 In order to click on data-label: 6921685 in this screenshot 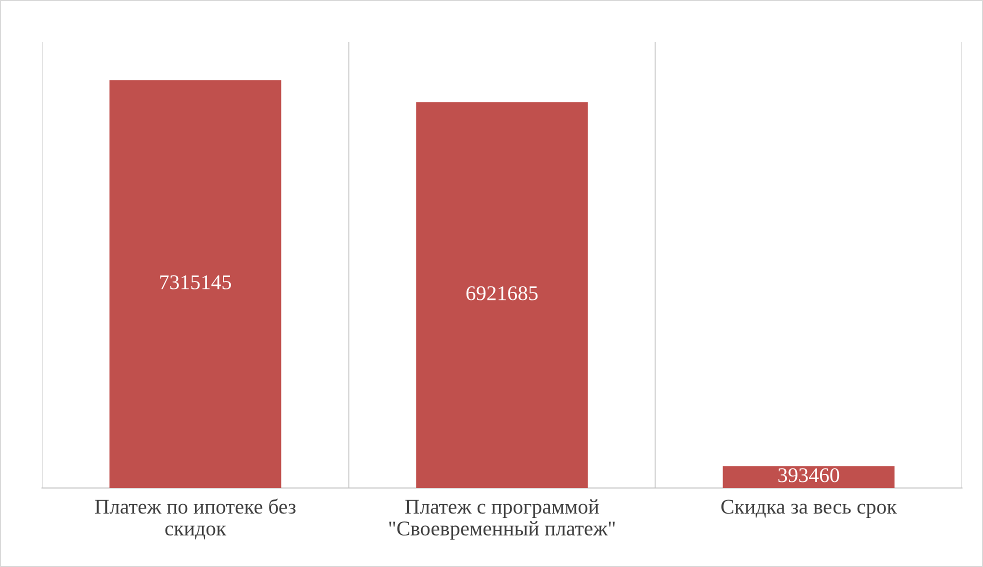, I will do `click(502, 293)`.